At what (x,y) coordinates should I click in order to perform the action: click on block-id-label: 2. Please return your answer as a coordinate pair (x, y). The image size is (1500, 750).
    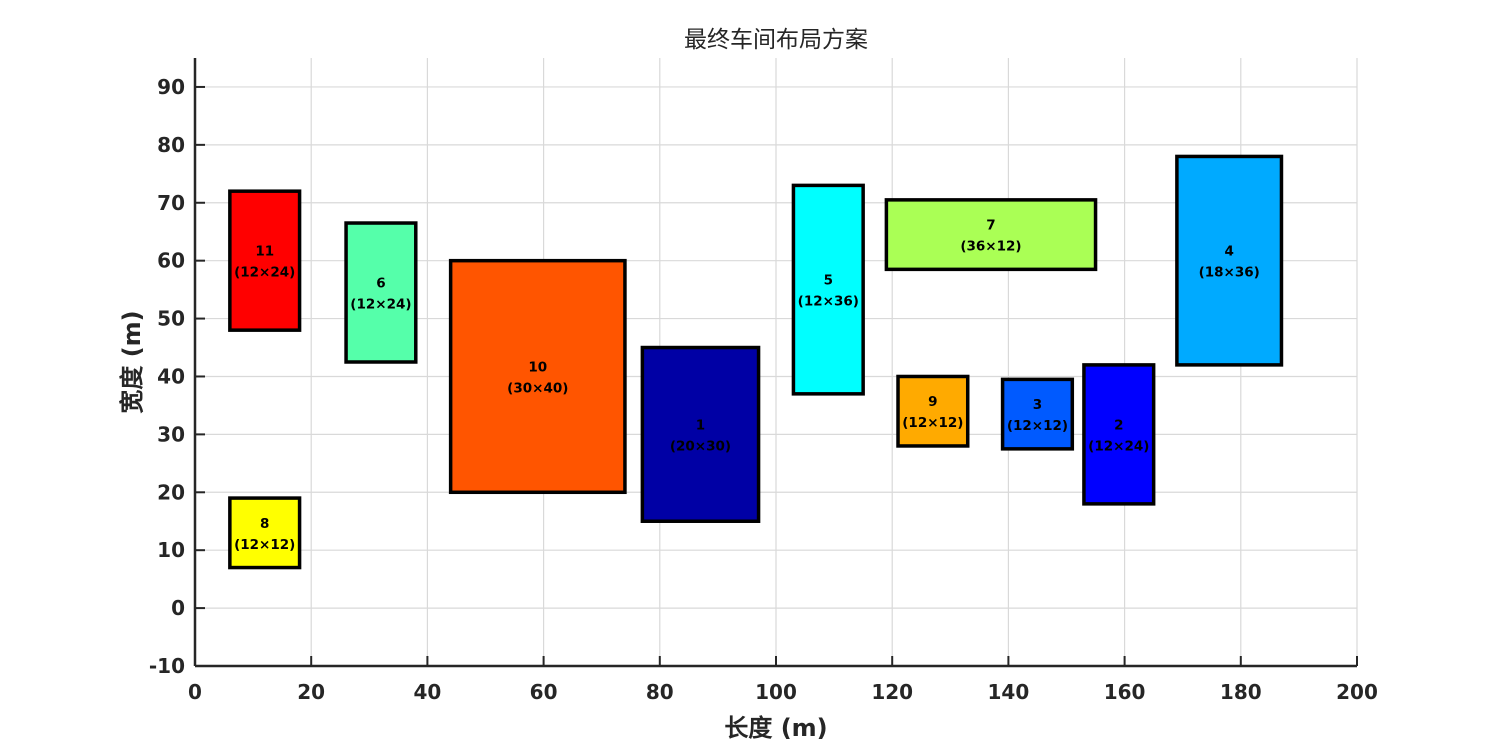
    Looking at the image, I should click on (1118, 425).